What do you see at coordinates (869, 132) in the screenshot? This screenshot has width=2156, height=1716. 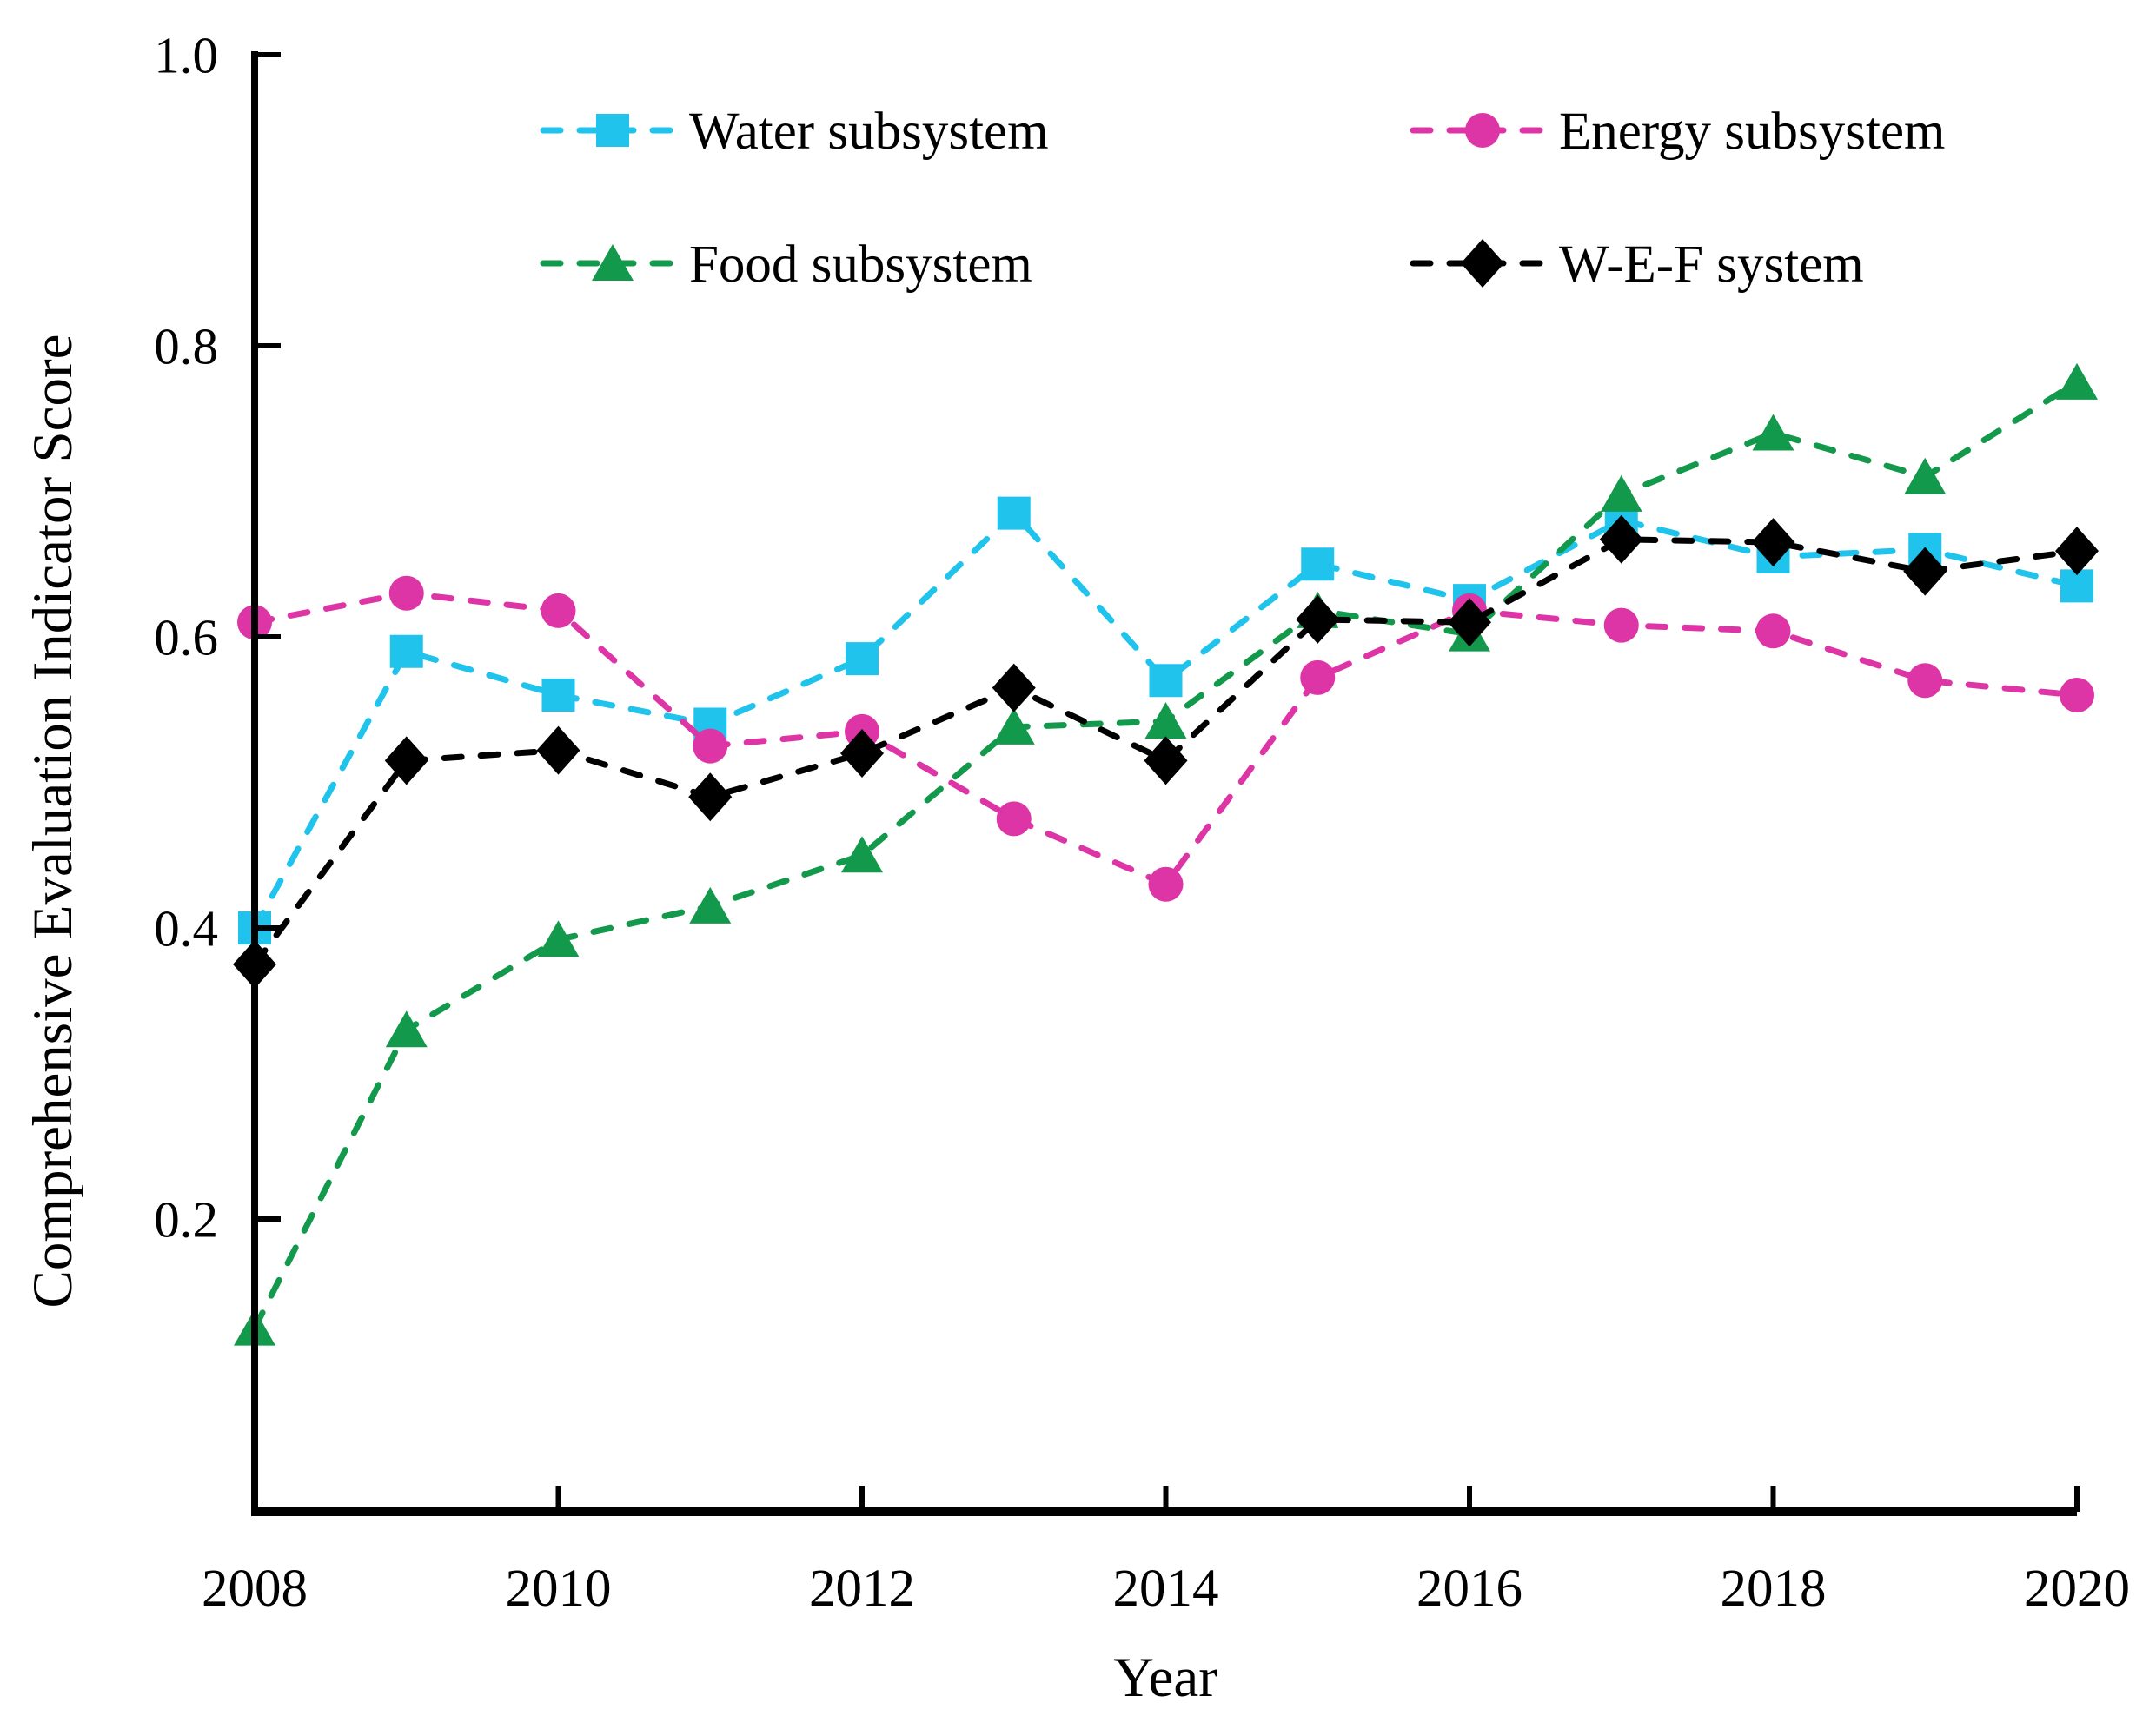 I see `legend-label: Water subsystem` at bounding box center [869, 132].